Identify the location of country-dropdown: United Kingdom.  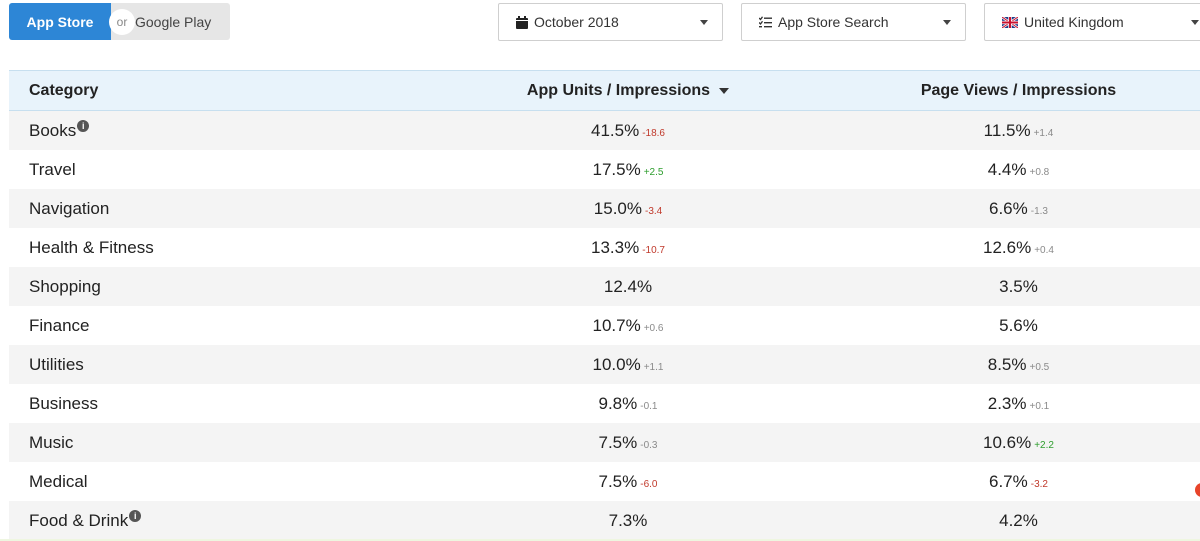
(1092, 22).